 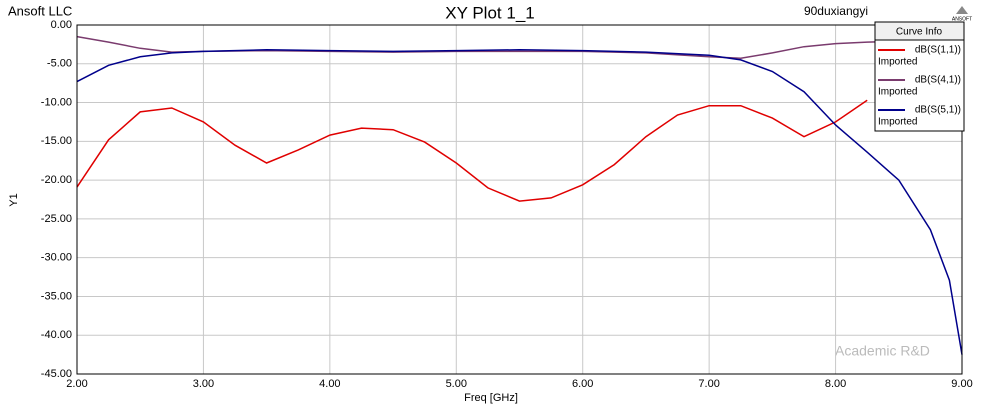 I want to click on x-tick-label: 3.00, so click(x=203, y=384).